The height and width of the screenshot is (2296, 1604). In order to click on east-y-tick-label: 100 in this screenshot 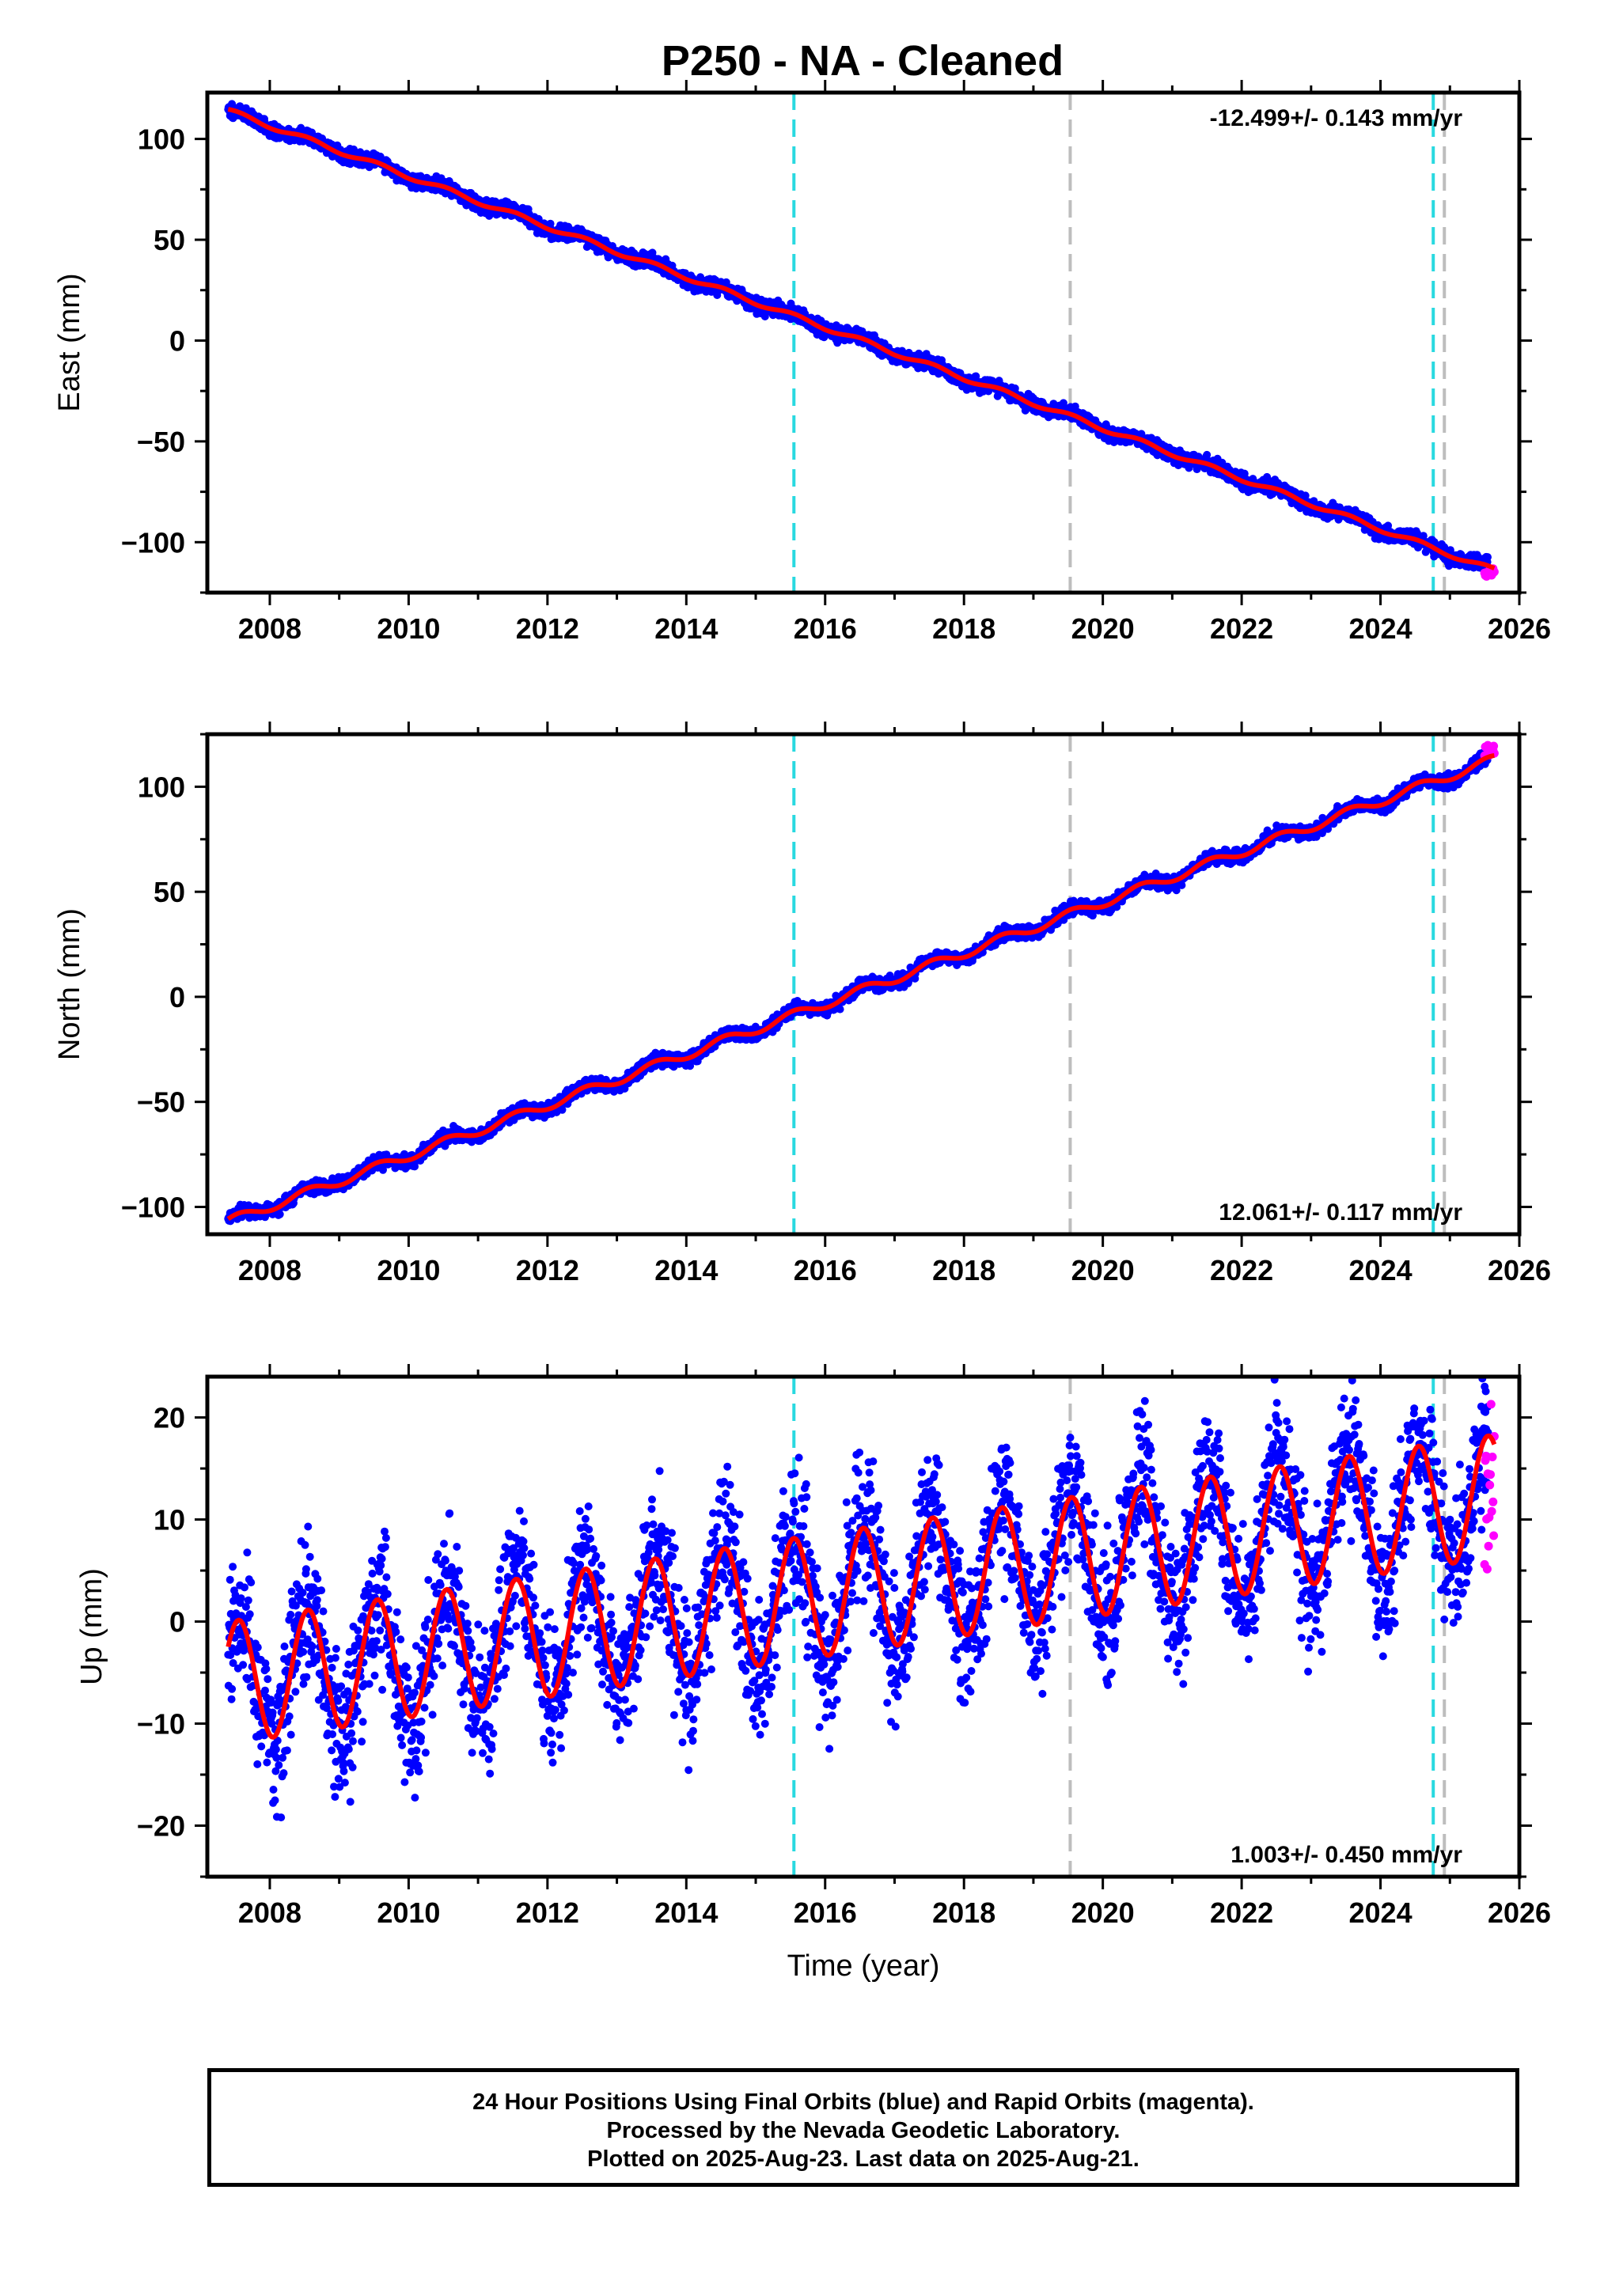, I will do `click(161, 139)`.